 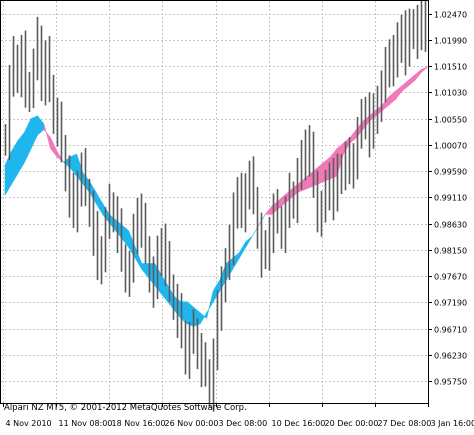 What do you see at coordinates (139, 423) in the screenshot?
I see `x-tick-label: 18 Nov 16:00` at bounding box center [139, 423].